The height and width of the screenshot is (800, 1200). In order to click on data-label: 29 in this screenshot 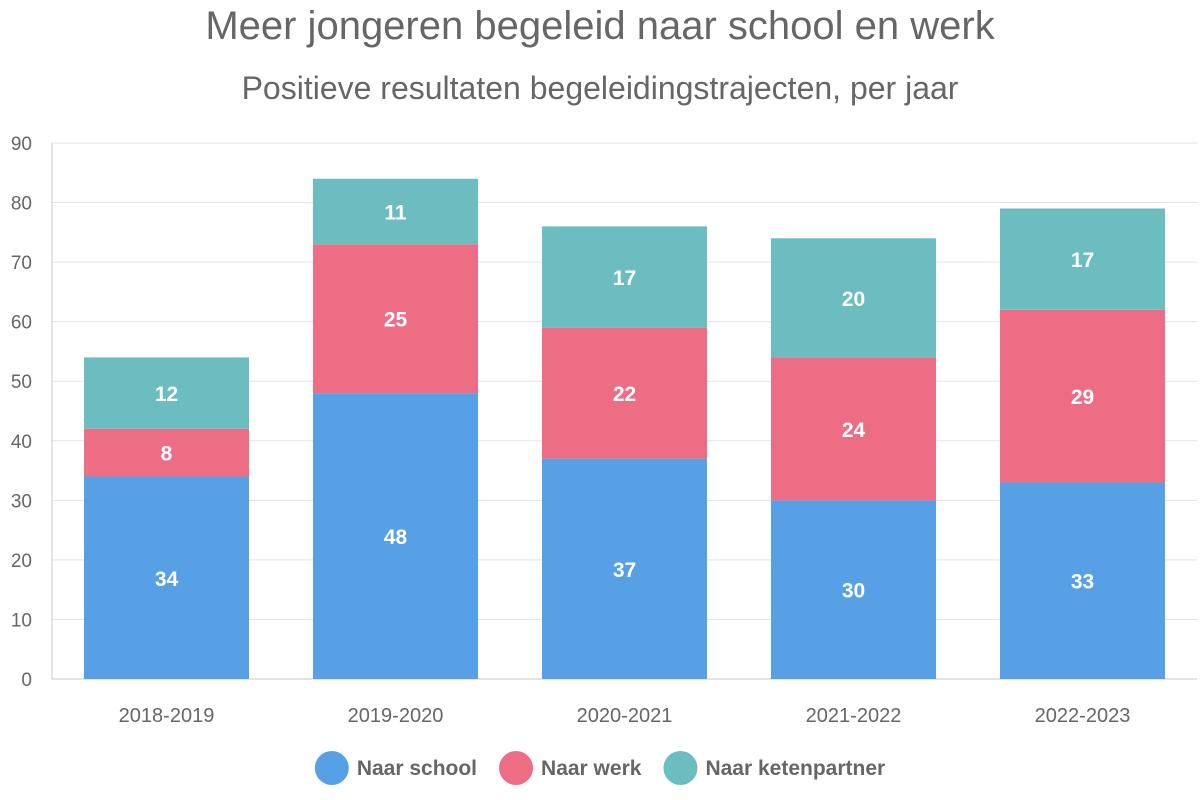, I will do `click(1082, 397)`.